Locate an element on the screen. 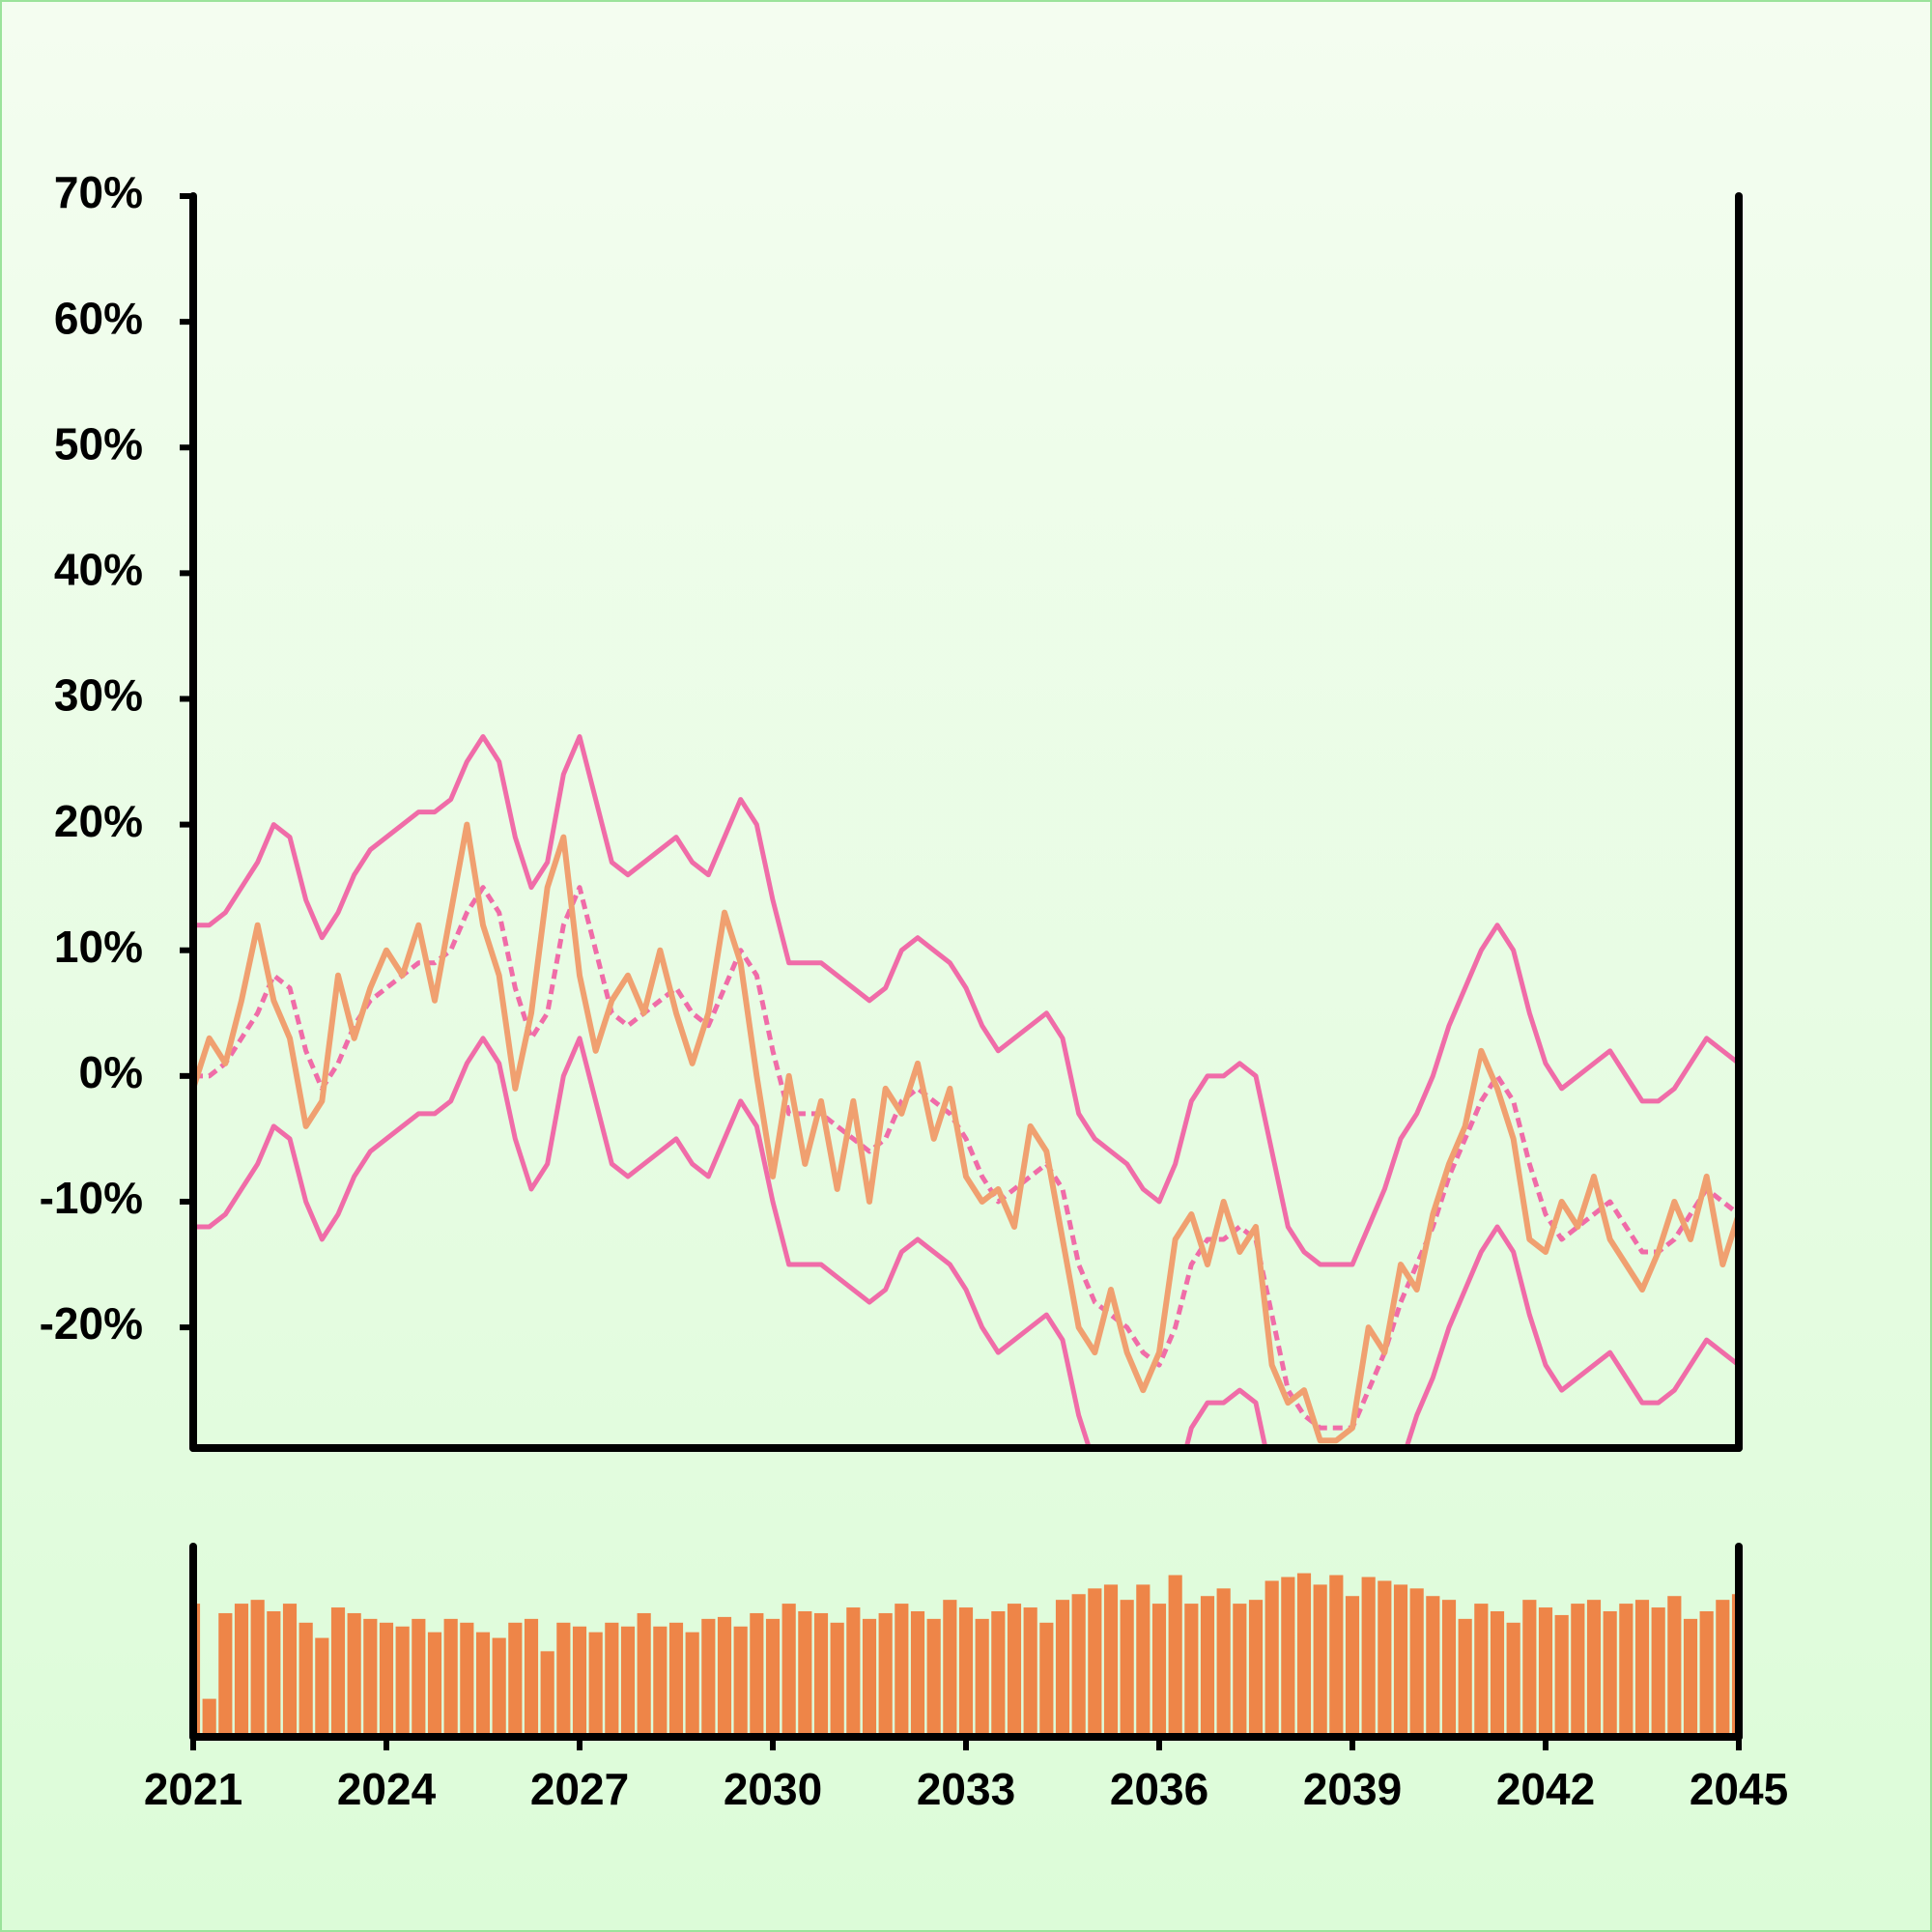 The image size is (1932, 1932). x-tick-label: 2042 is located at coordinates (1545, 1789).